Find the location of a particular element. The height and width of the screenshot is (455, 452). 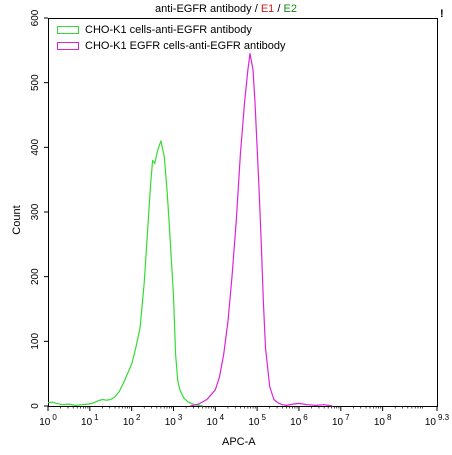

title-e2: E2 is located at coordinates (290, 9).